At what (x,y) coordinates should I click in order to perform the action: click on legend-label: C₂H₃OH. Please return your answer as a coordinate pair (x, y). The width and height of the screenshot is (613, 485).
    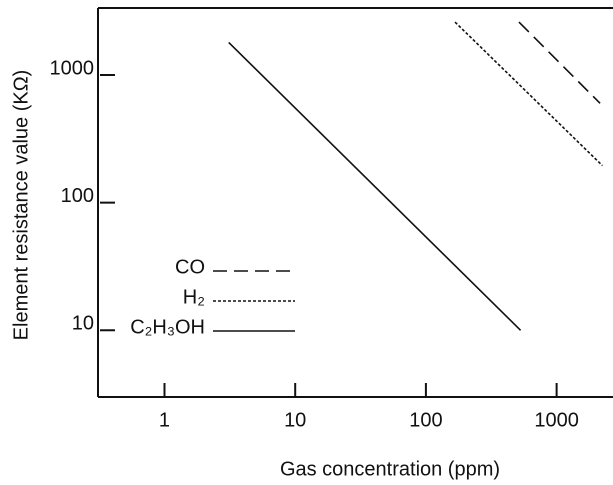
    Looking at the image, I should click on (167, 327).